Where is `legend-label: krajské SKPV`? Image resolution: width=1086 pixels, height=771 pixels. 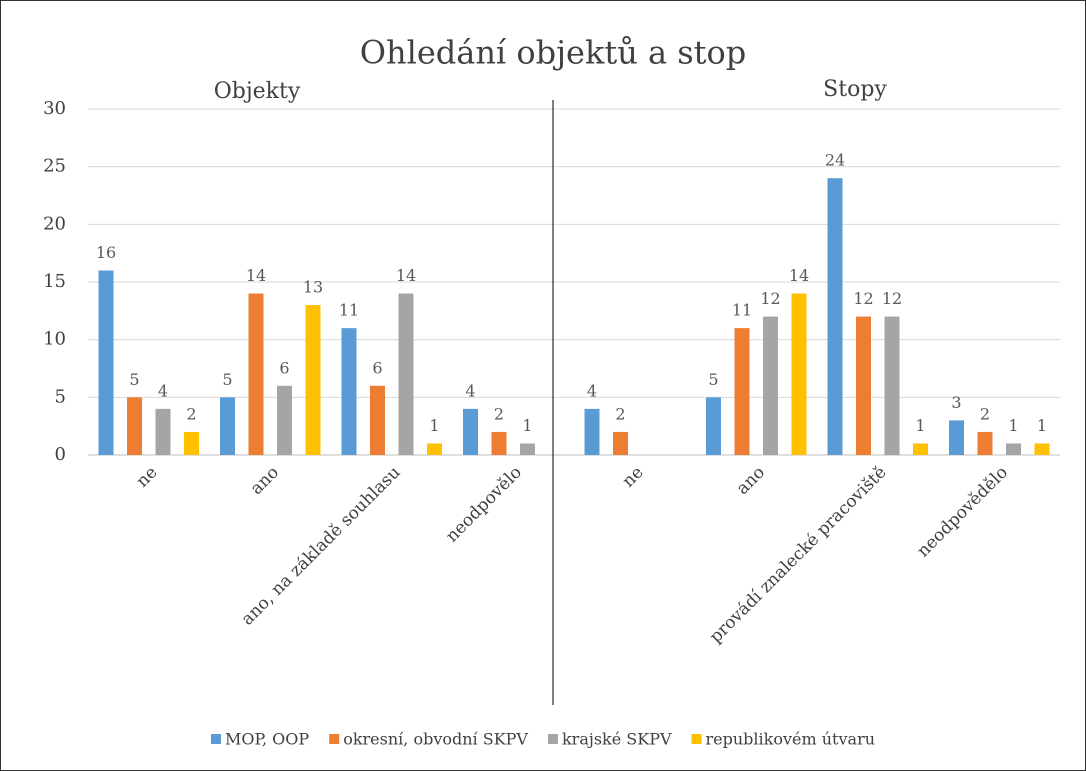
legend-label: krajské SKPV is located at coordinates (617, 739).